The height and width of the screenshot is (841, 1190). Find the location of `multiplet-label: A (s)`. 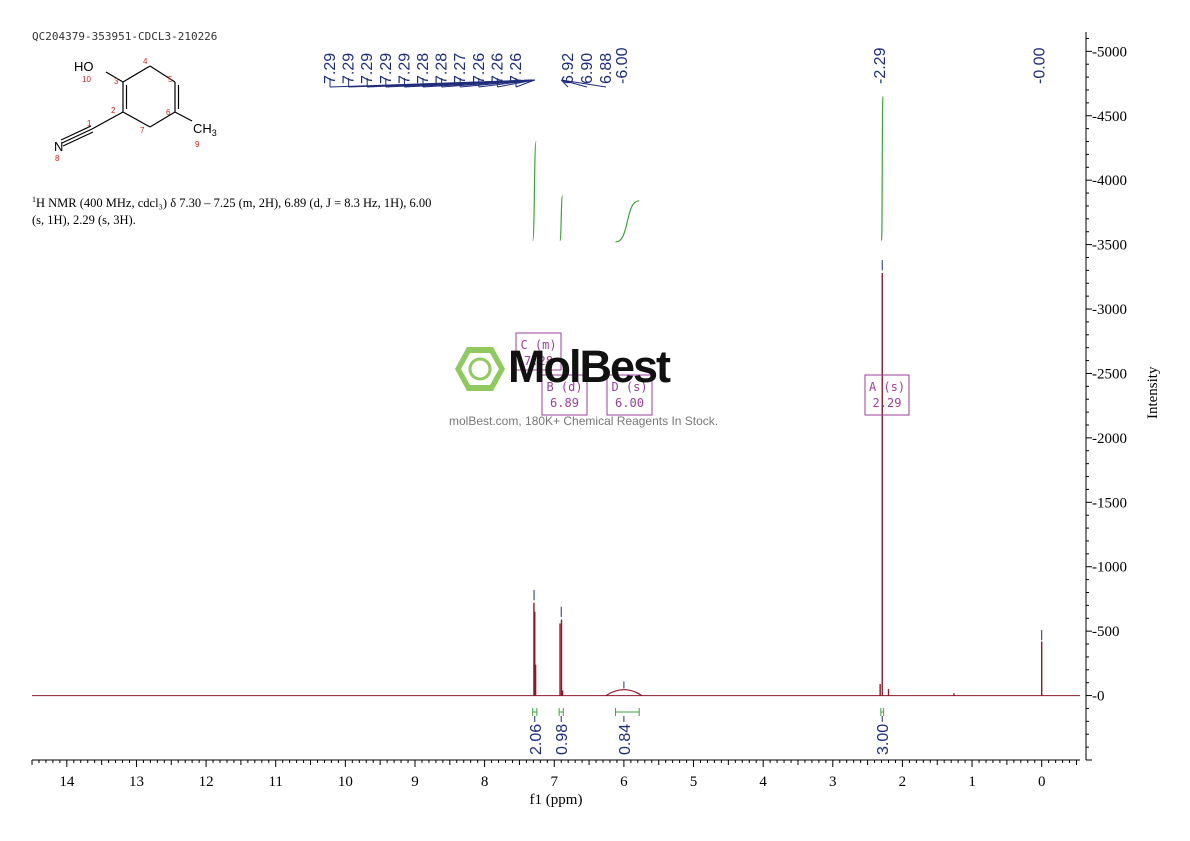

multiplet-label: A (s) is located at coordinates (887, 387).